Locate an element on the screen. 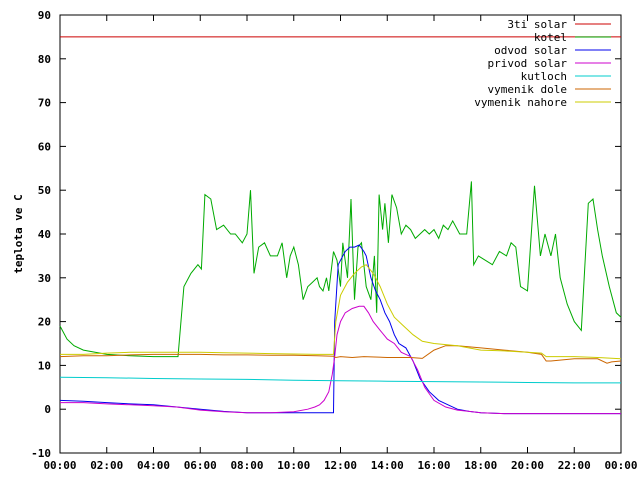 Image resolution: width=640 pixels, height=480 pixels. y-tick-label: 40 is located at coordinates (44, 234).